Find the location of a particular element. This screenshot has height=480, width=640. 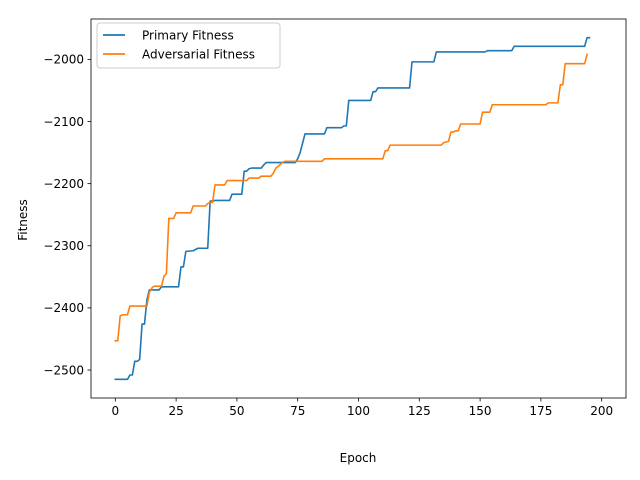

x-tick-label: 0 is located at coordinates (115, 411).